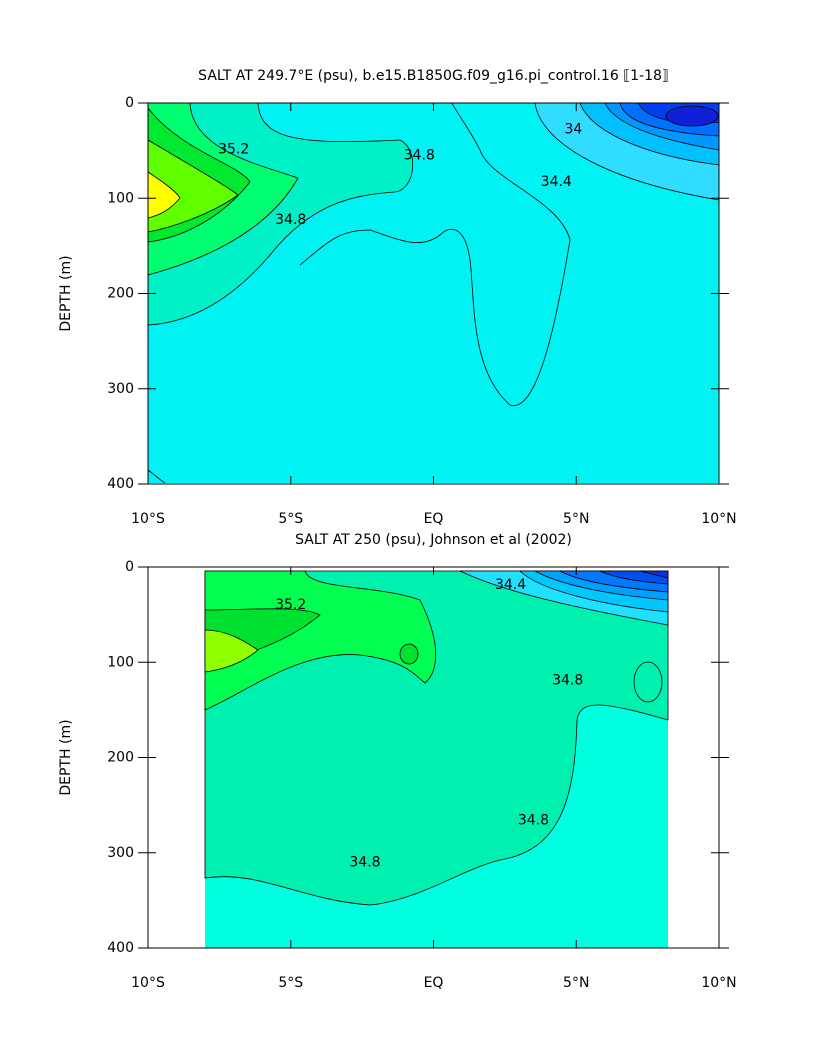  I want to click on chart-title: SALT AT 250 (psu), Johnson et al (2002), so click(433, 540).